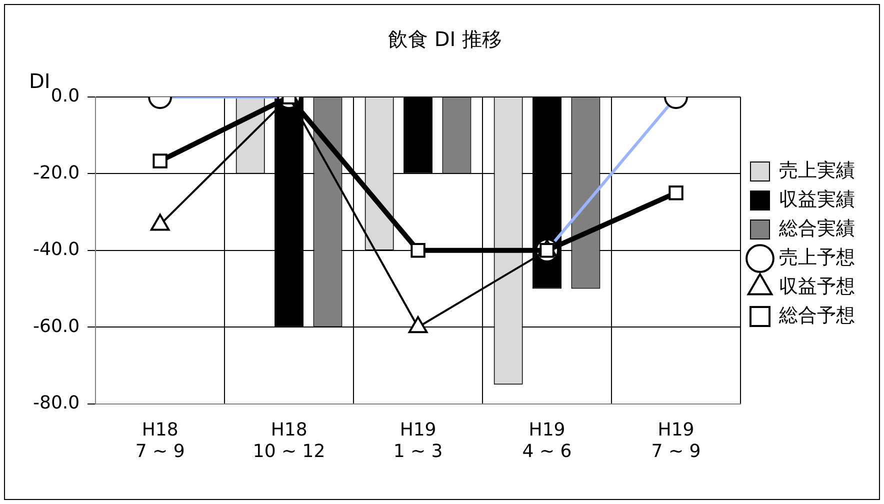 The width and height of the screenshot is (884, 504). Describe the element at coordinates (817, 170) in the screenshot. I see `legend-label: 売上実績` at that location.